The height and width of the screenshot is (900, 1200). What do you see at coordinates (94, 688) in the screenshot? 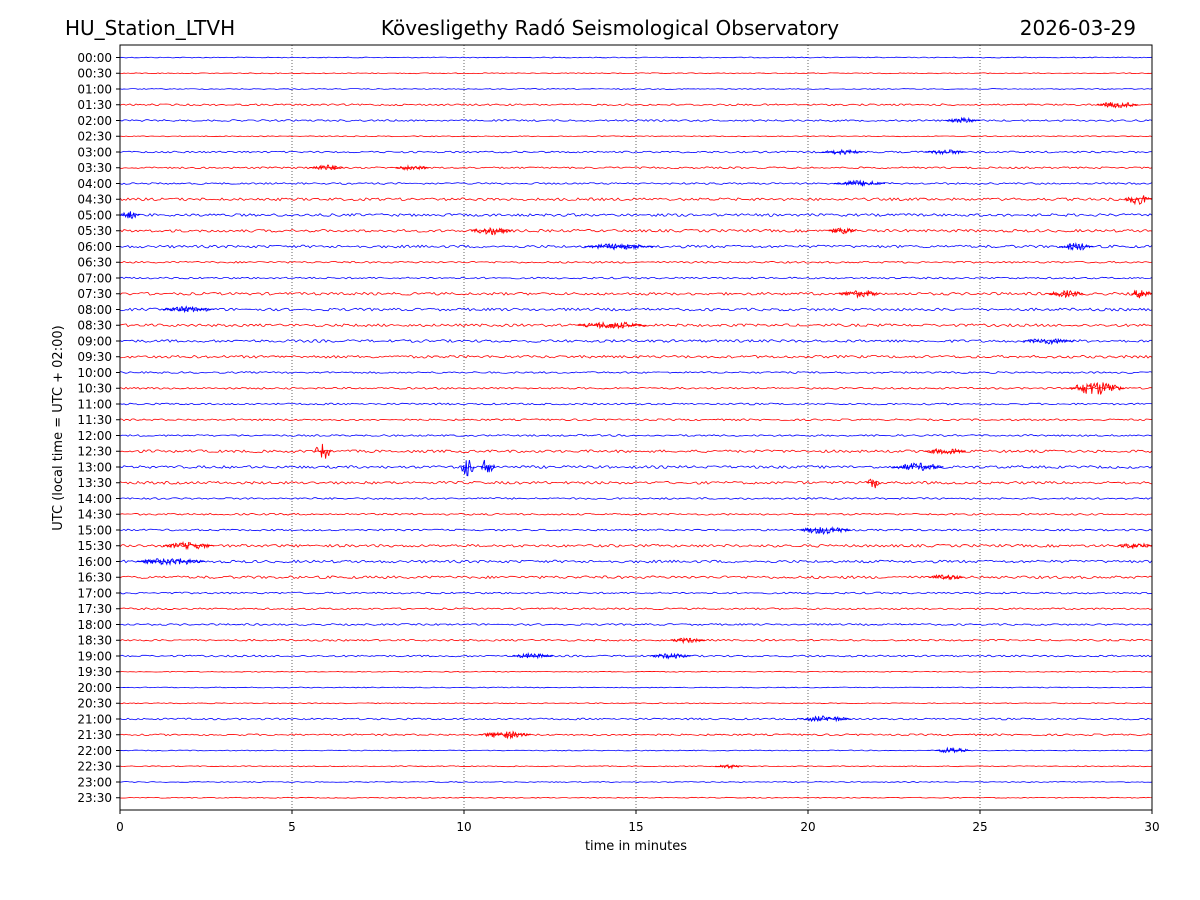
I see `y-tick-label-20:00: 20:00` at bounding box center [94, 688].